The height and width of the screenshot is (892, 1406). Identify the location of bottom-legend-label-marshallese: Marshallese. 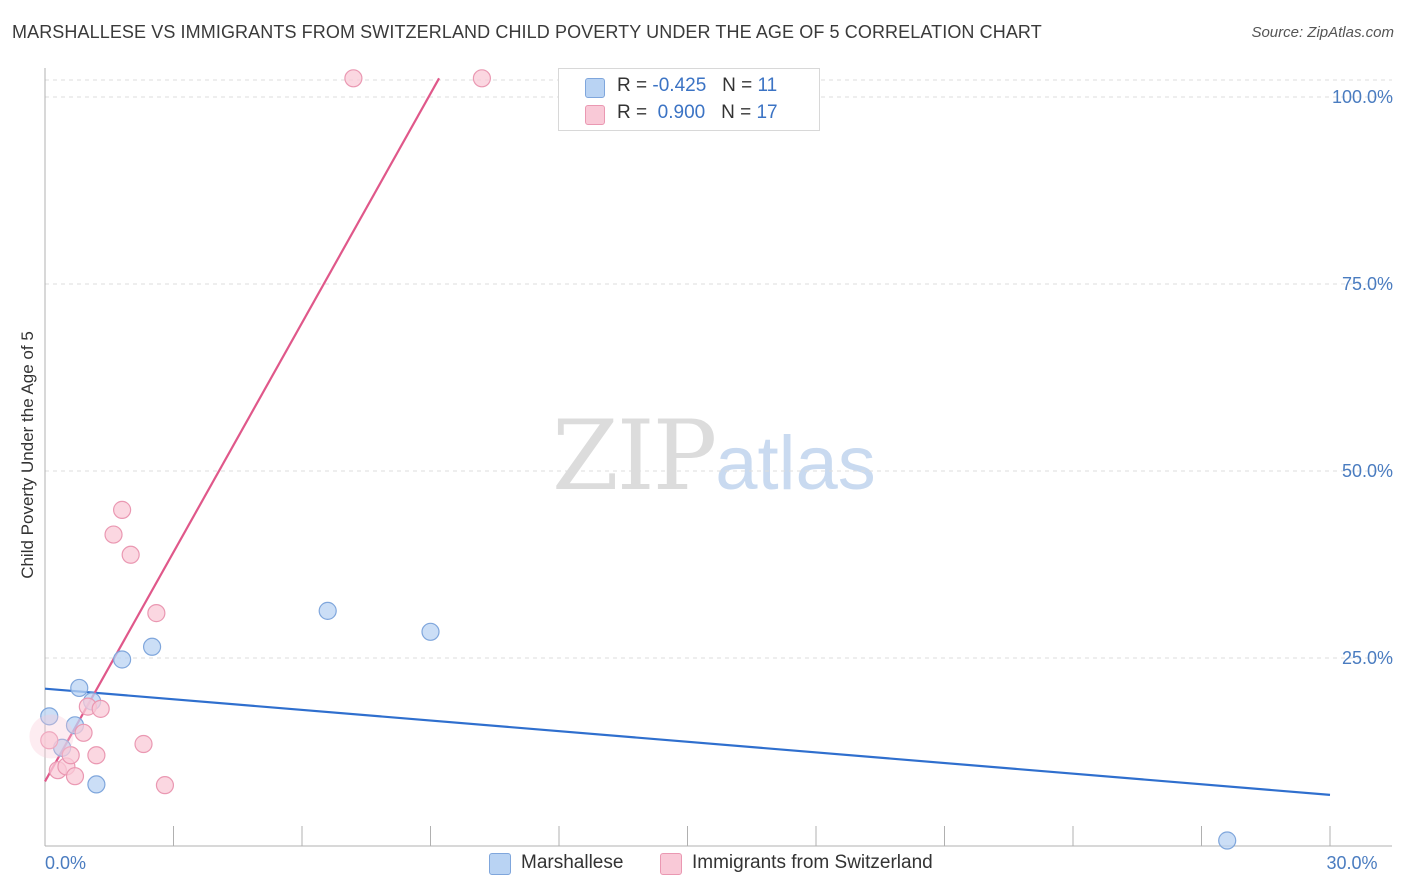
(572, 862).